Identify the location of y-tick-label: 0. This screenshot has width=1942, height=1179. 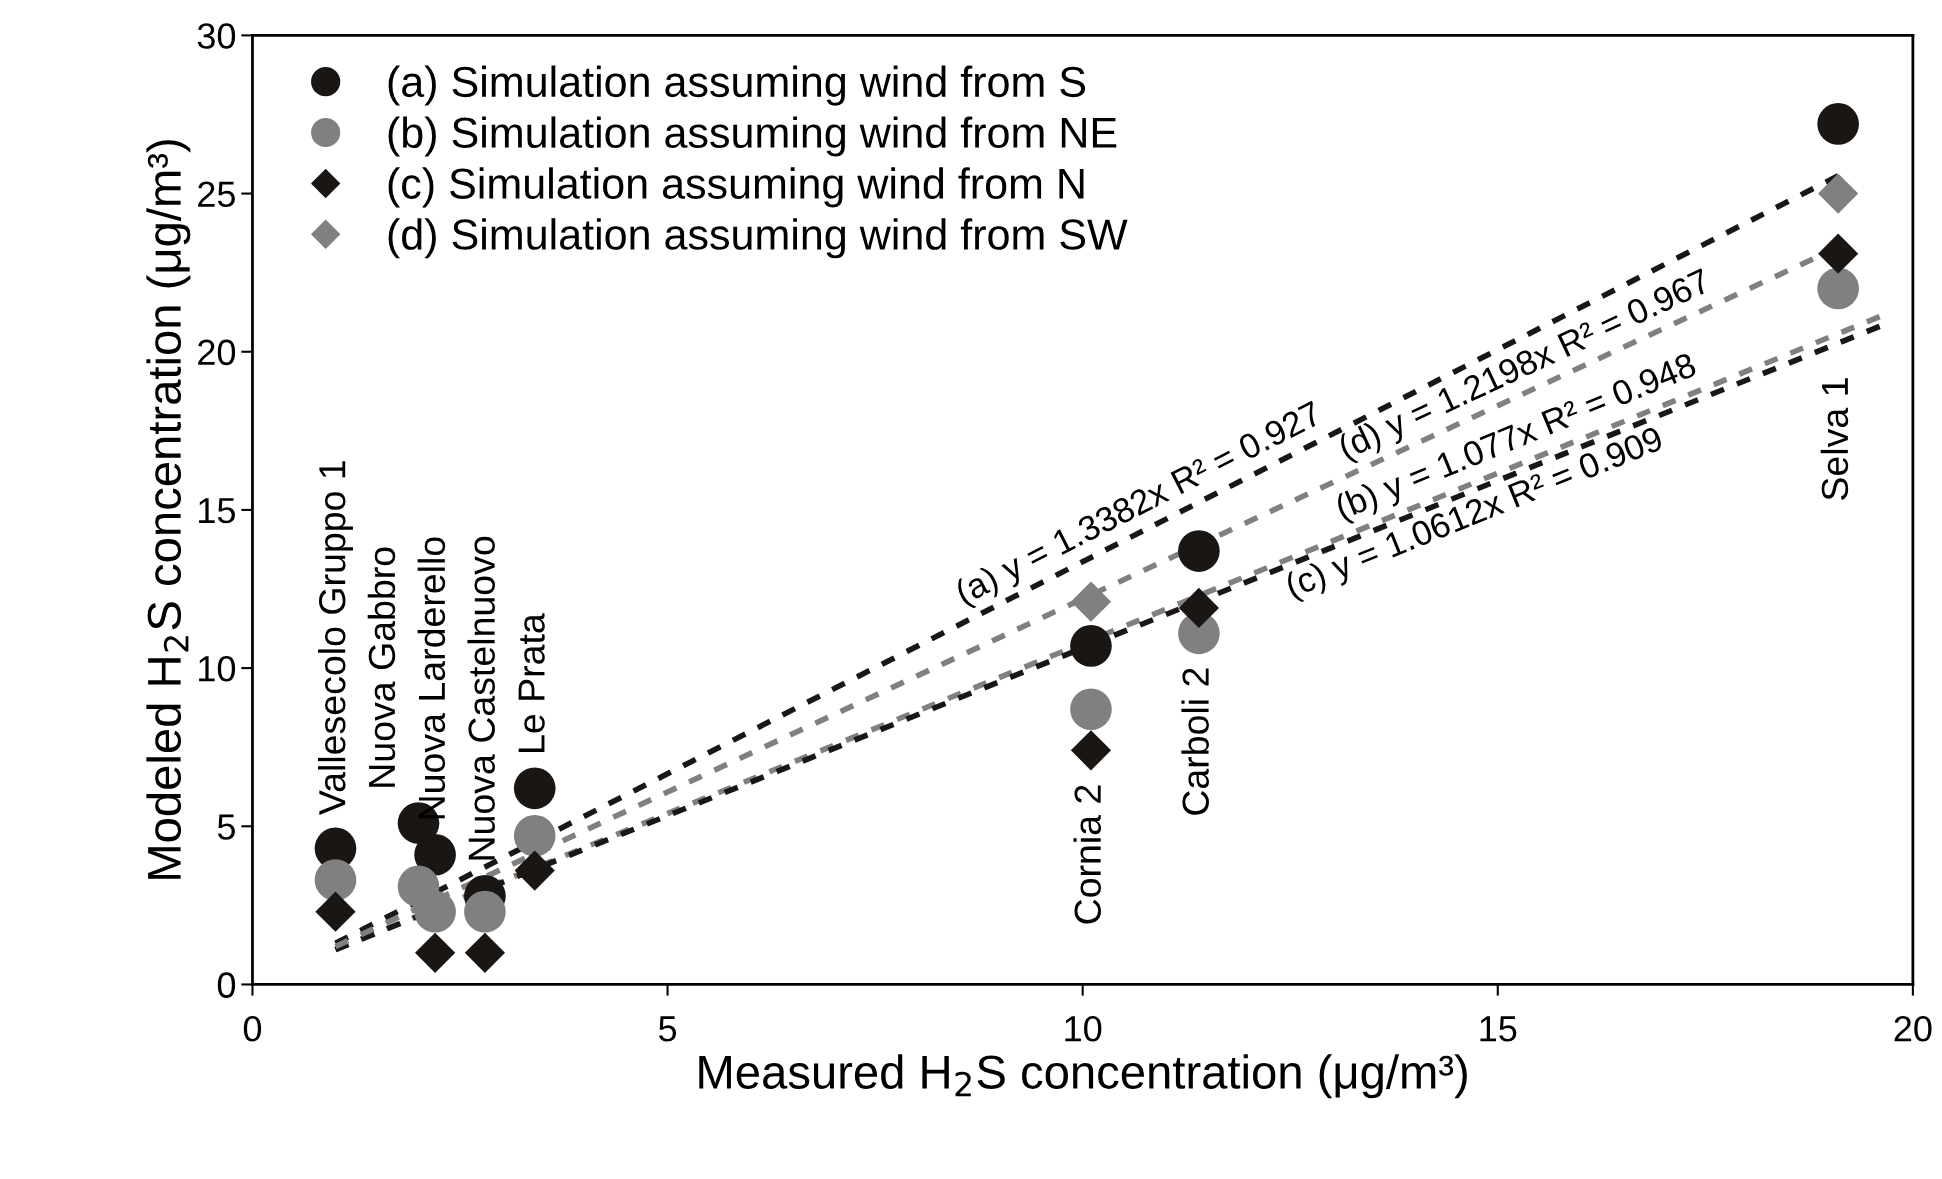
(226, 985).